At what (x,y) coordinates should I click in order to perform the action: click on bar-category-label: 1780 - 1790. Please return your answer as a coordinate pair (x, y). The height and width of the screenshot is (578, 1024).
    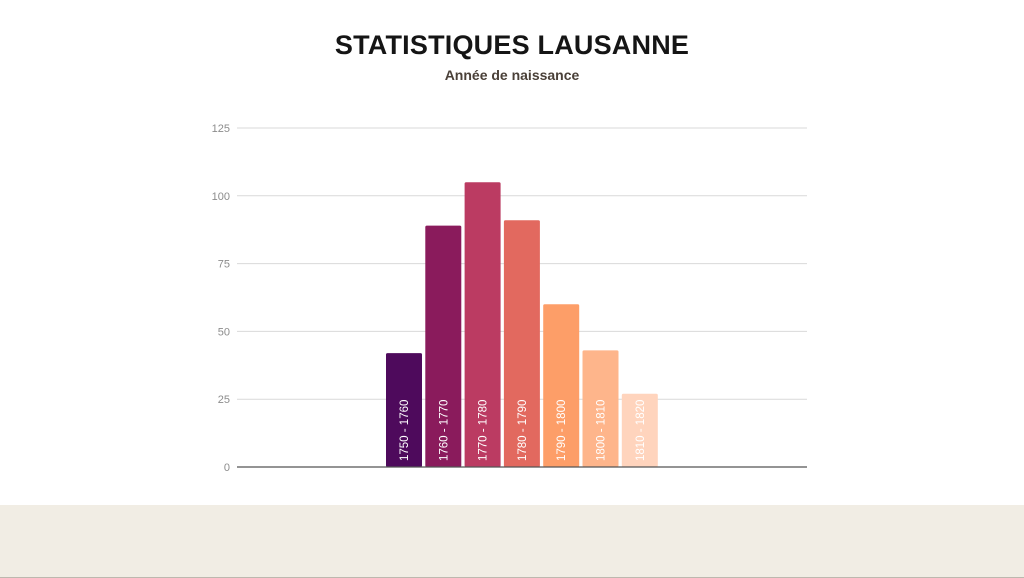
    Looking at the image, I should click on (523, 430).